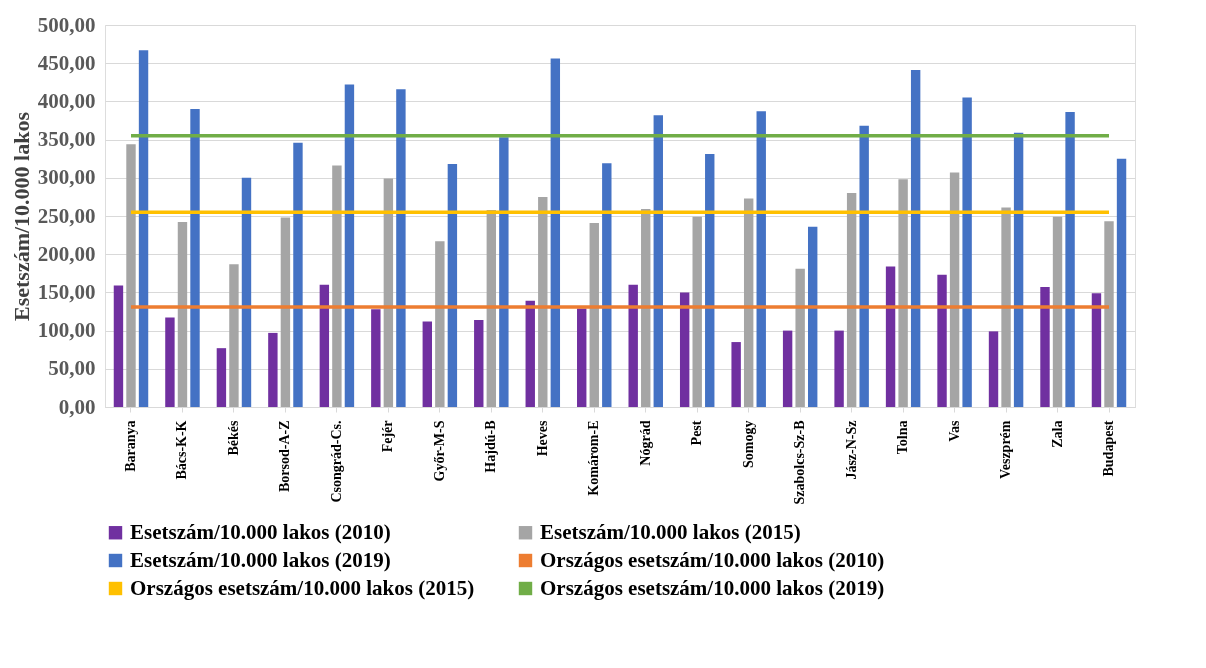  Describe the element at coordinates (66, 291) in the screenshot. I see `y-tick-label: 150,00` at that location.